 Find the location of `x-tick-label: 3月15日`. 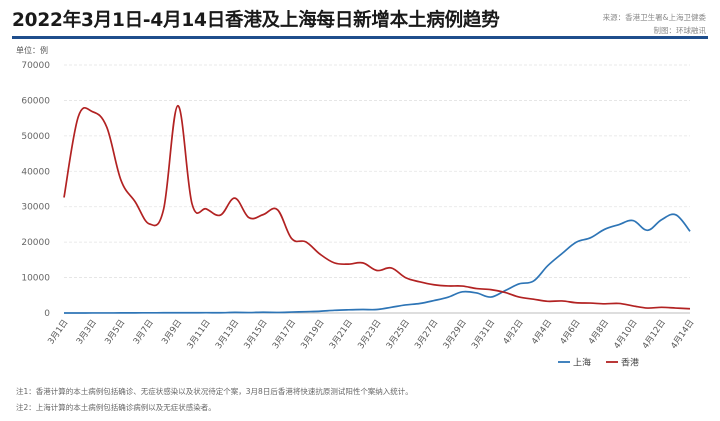

x-tick-label: 3月15日 is located at coordinates (255, 334).